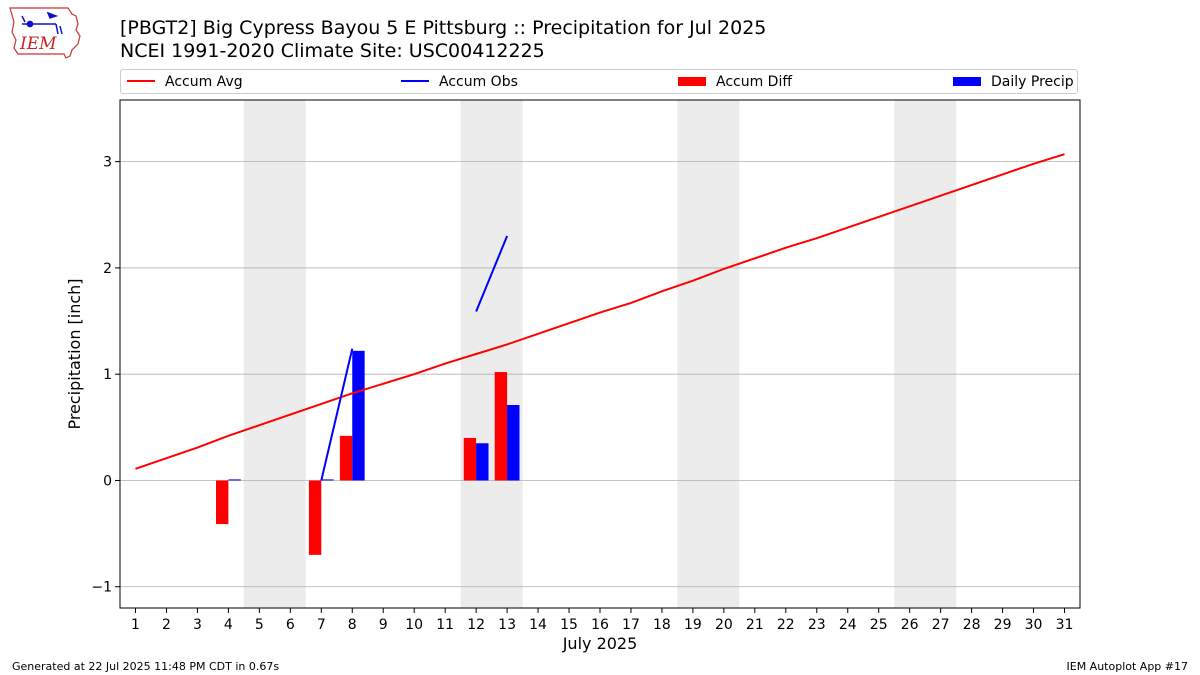  What do you see at coordinates (600, 643) in the screenshot?
I see `x-axis-label: July 2025` at bounding box center [600, 643].